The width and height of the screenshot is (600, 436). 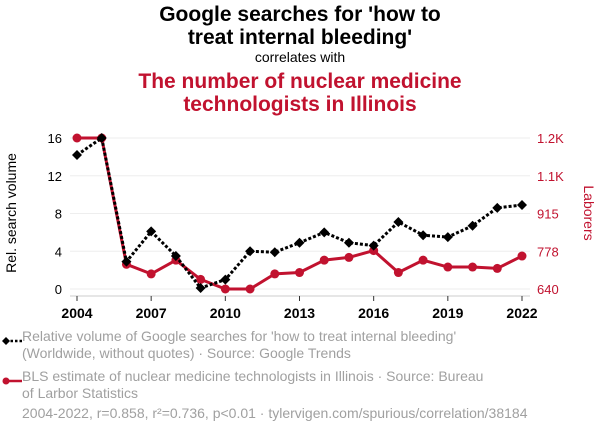 I want to click on x-tick-label: 2010, so click(x=225, y=313).